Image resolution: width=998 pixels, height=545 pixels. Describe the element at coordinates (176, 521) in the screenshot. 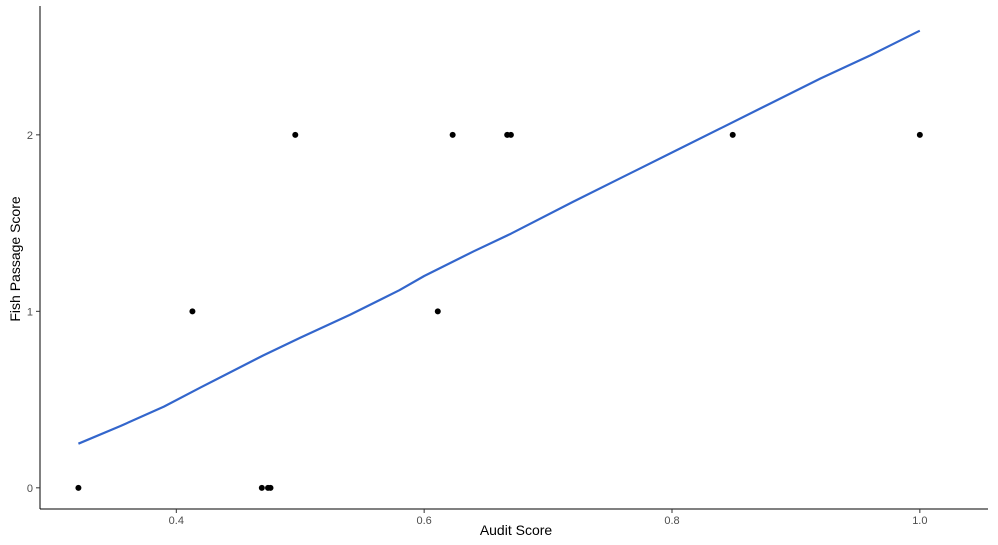

I see `x-tick-label: 0.4` at that location.